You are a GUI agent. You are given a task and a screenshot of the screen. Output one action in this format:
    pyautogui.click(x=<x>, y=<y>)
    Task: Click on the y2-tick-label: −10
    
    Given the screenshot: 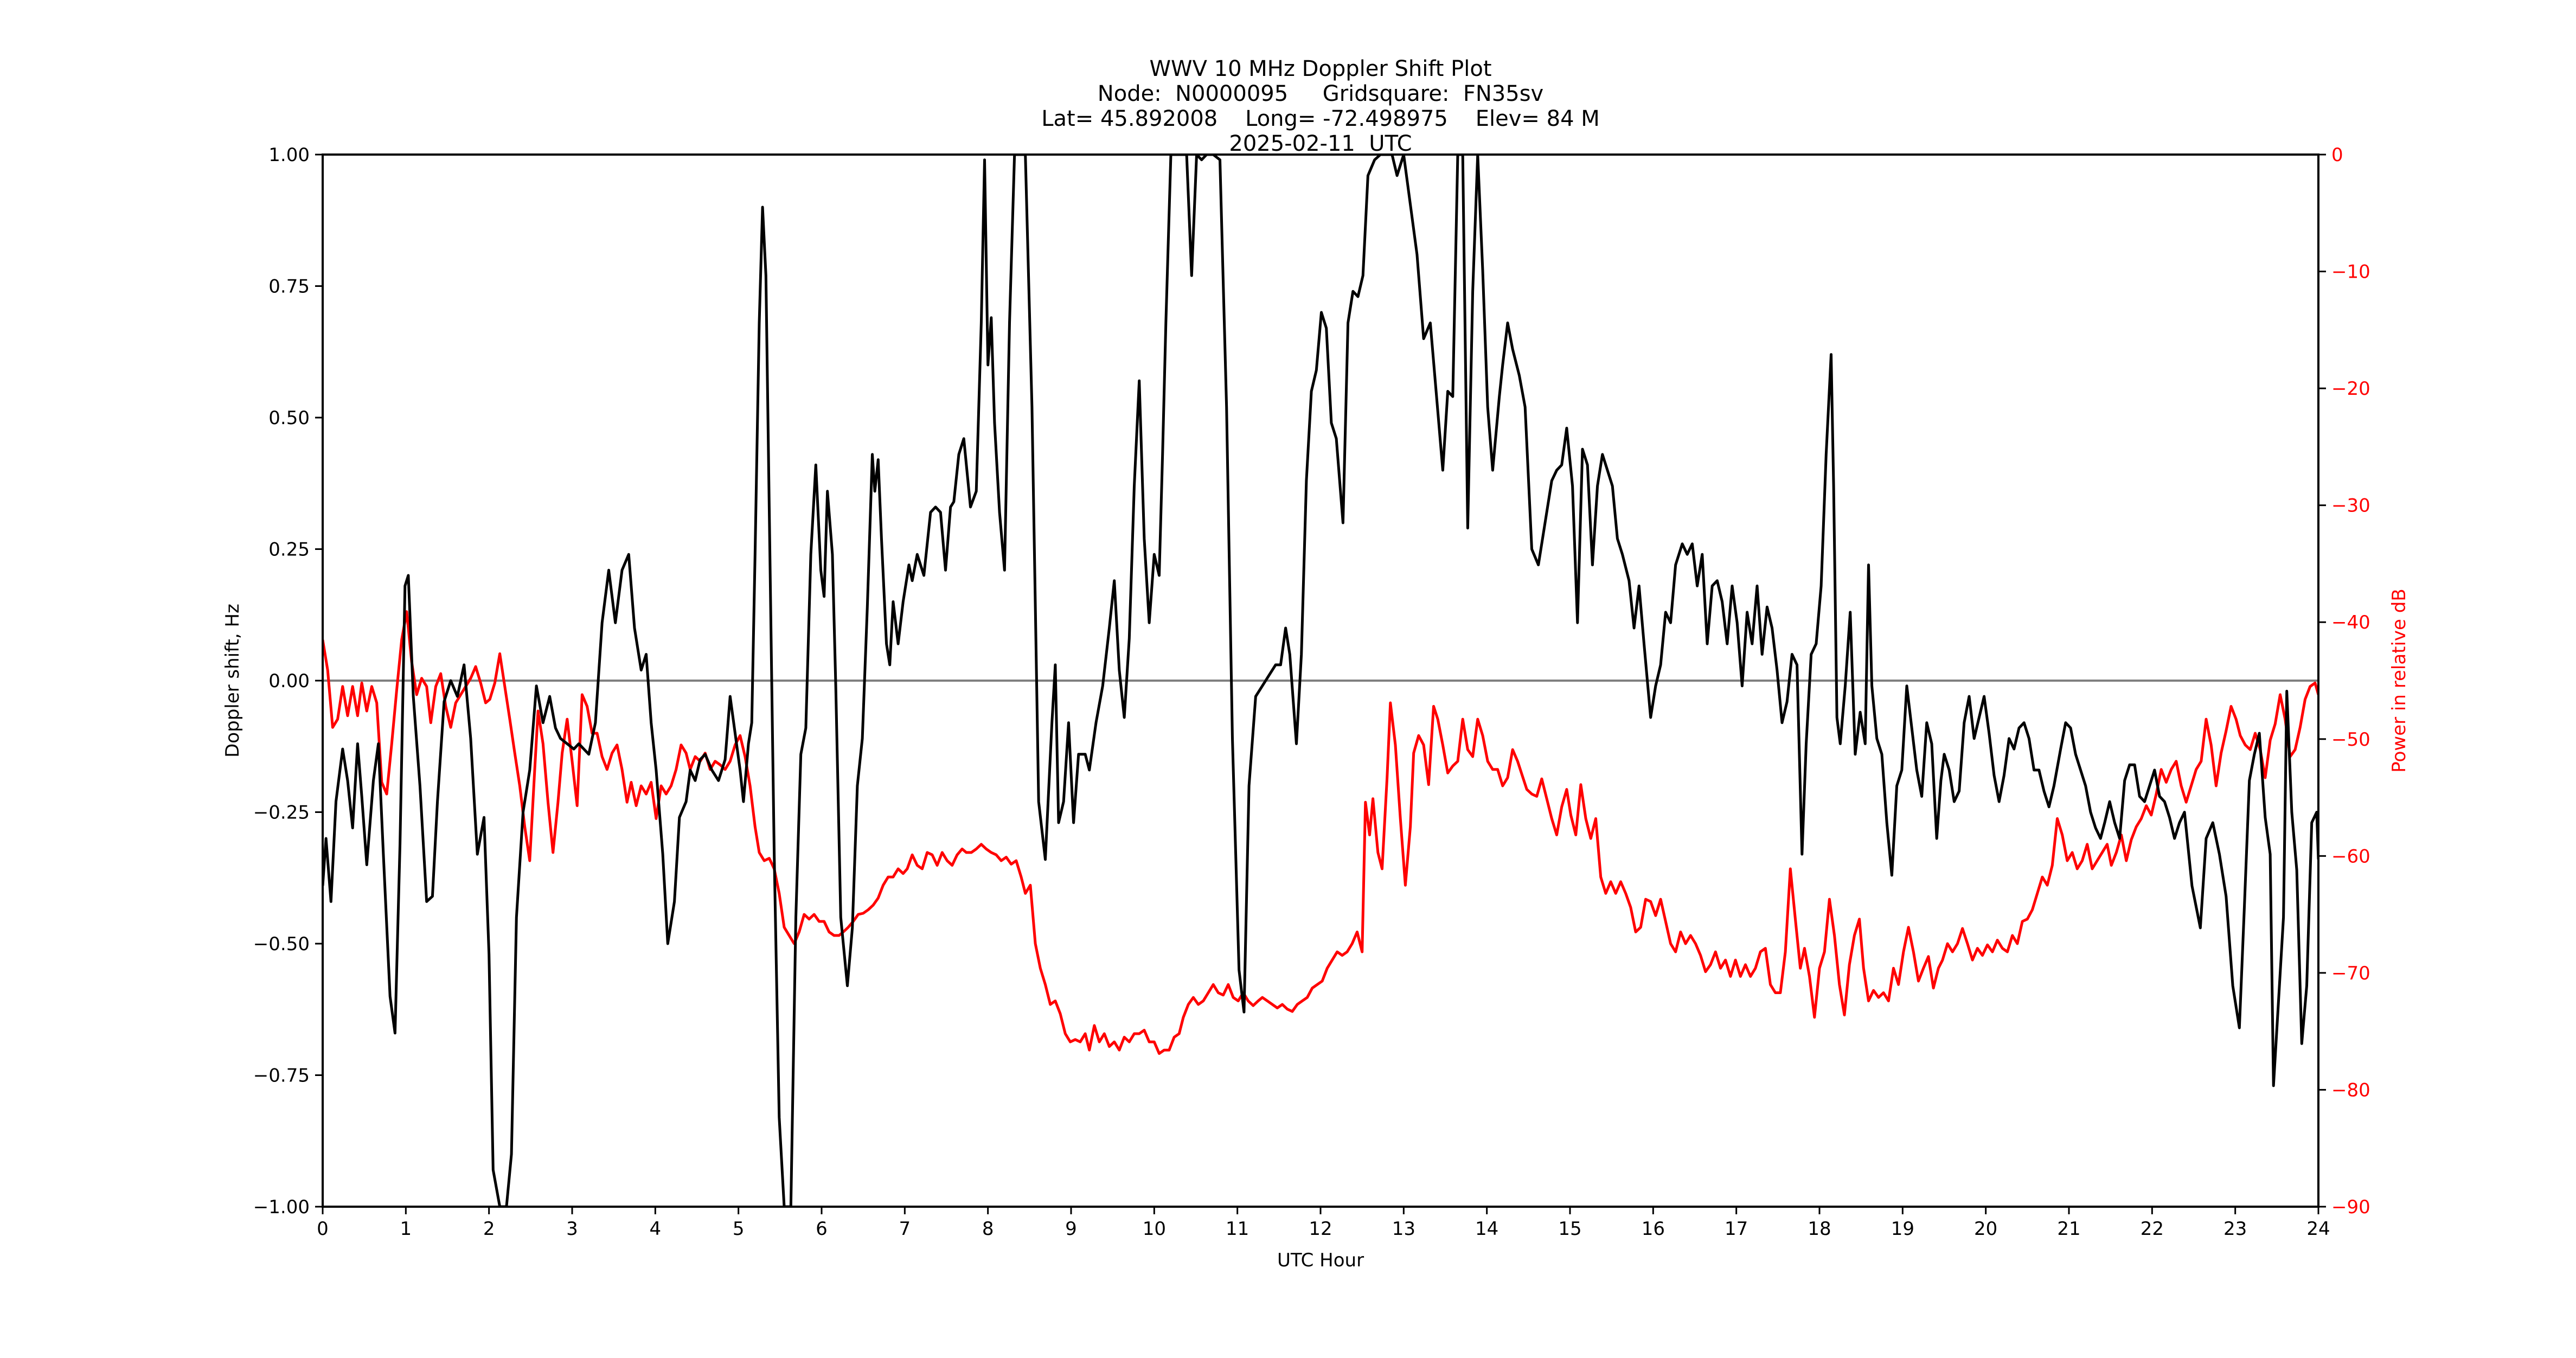 What is the action you would take?
    pyautogui.click(x=2351, y=272)
    